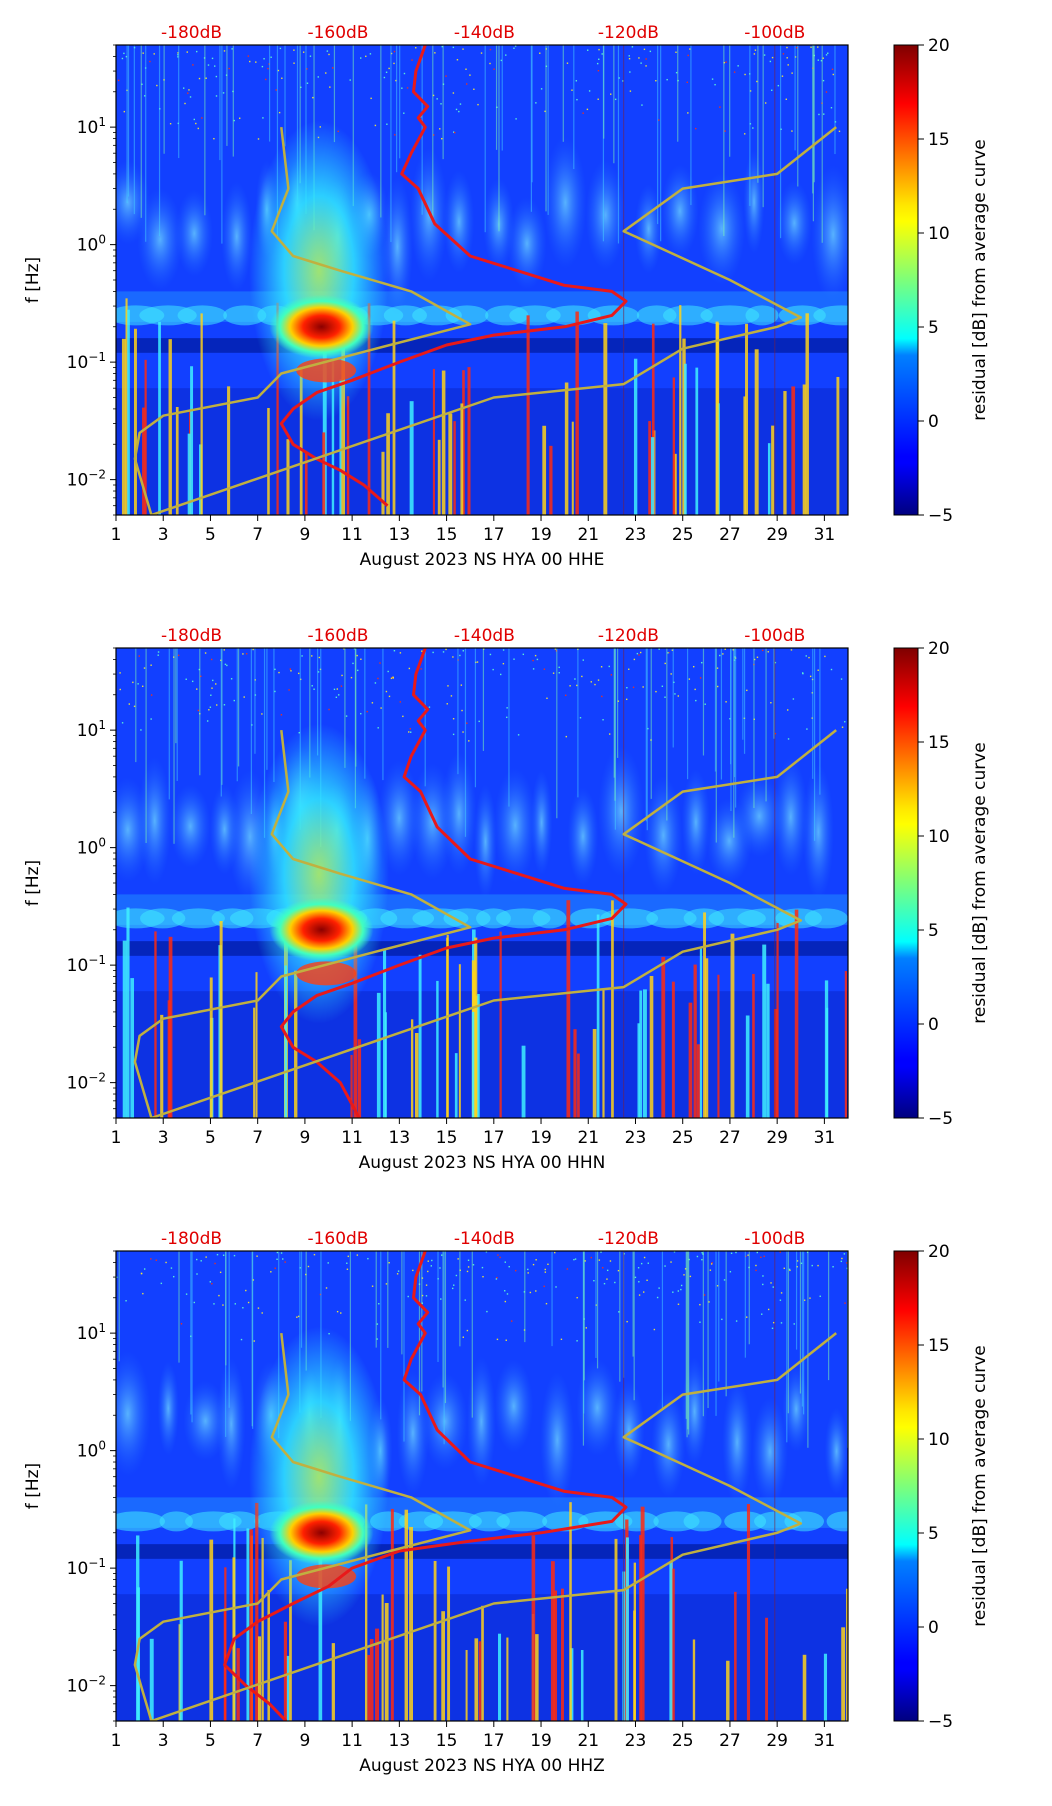 The image size is (1052, 1806). Describe the element at coordinates (485, 1526) in the screenshot. I see `reference-curve-line` at that location.